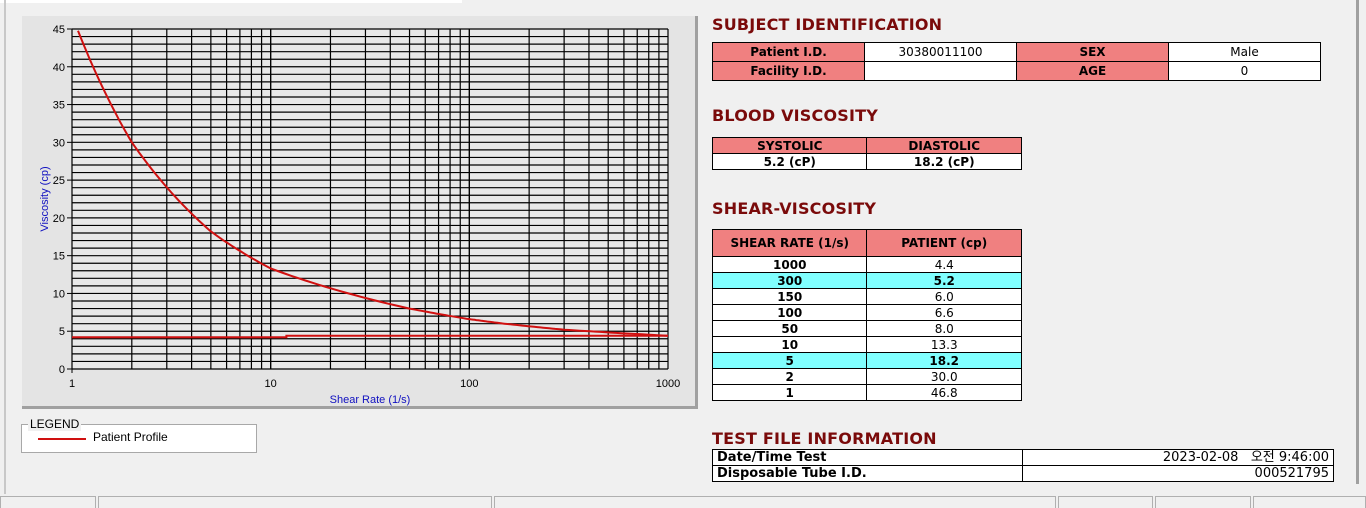  Describe the element at coordinates (789, 243) in the screenshot. I see `shear-rate-header: SHEAR RATE (1/s)` at that location.